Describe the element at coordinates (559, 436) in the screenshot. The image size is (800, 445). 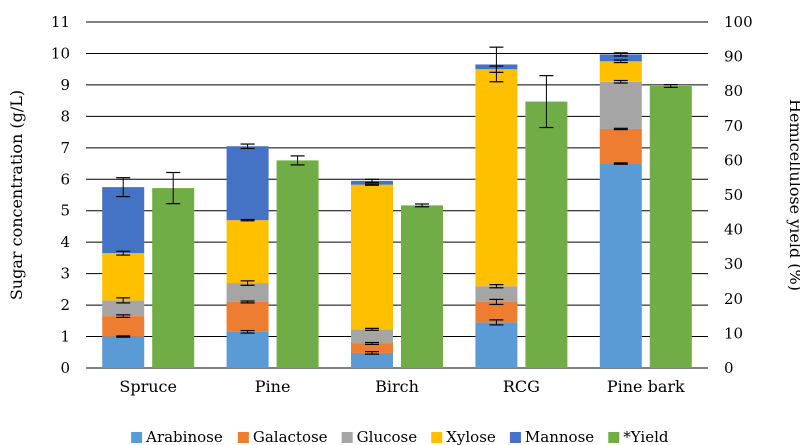
I see `legend-label: Mannose` at that location.